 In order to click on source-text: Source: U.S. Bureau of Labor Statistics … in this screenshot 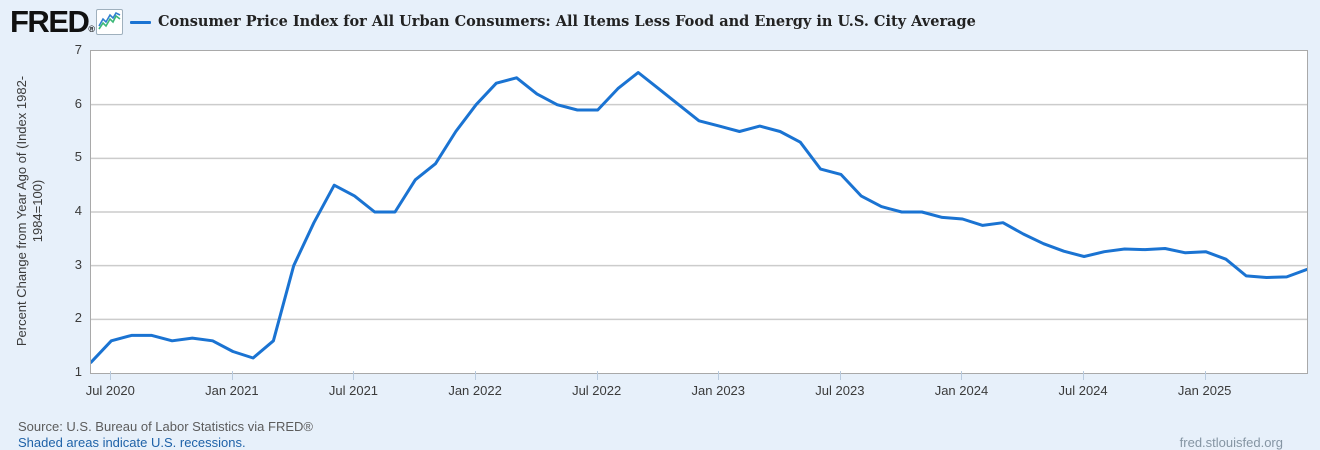, I will do `click(165, 426)`.